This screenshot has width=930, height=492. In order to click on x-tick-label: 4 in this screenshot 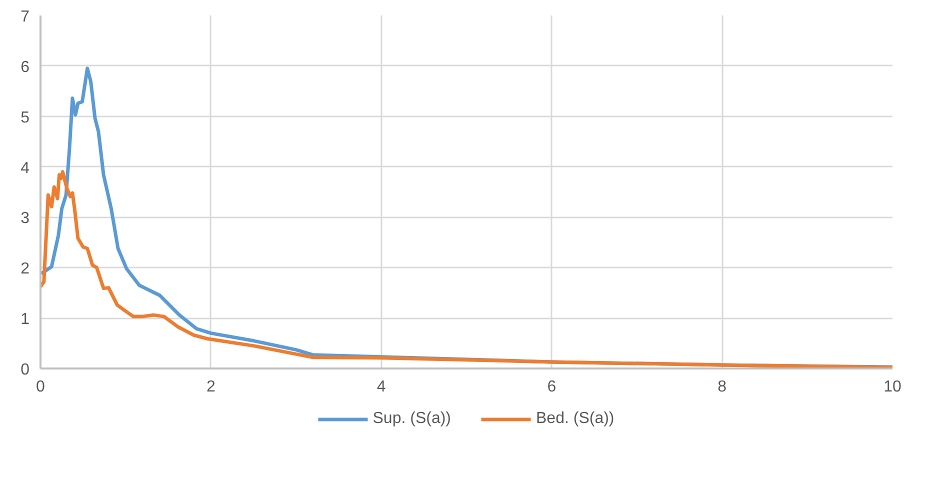, I will do `click(381, 387)`.